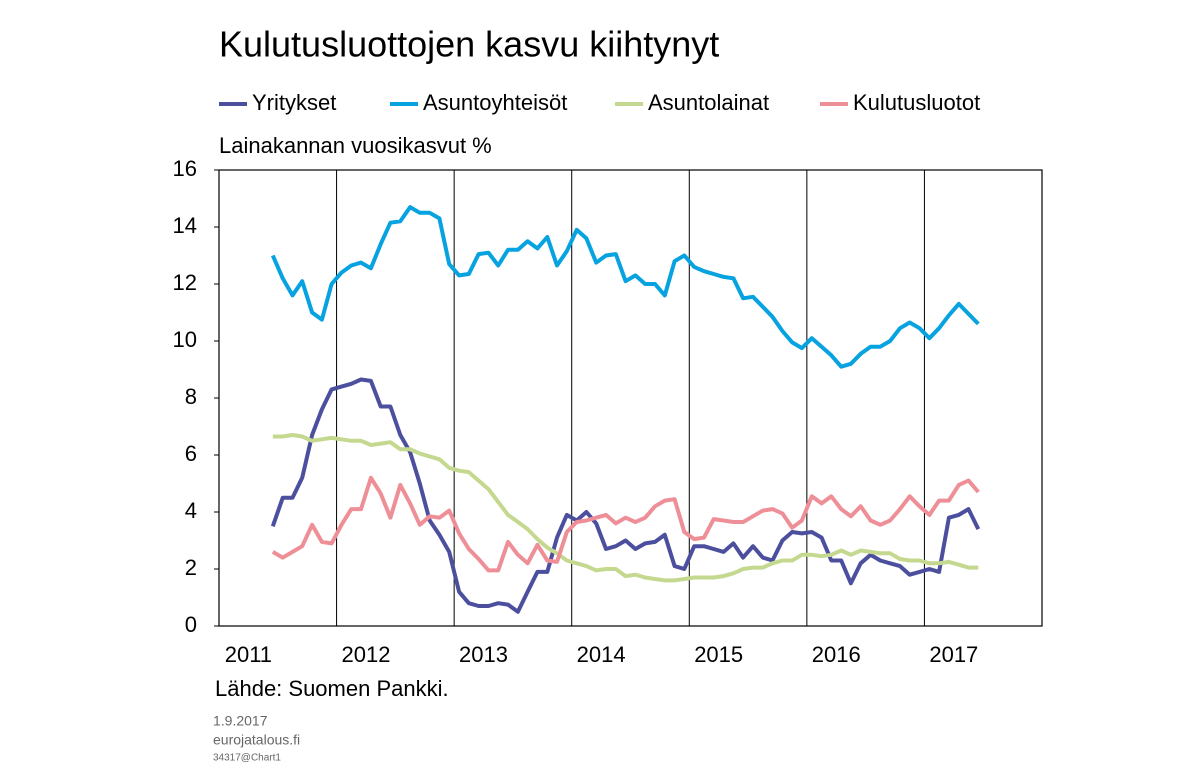 The image size is (1182, 772). What do you see at coordinates (185, 168) in the screenshot?
I see `y-tick-label: 16` at bounding box center [185, 168].